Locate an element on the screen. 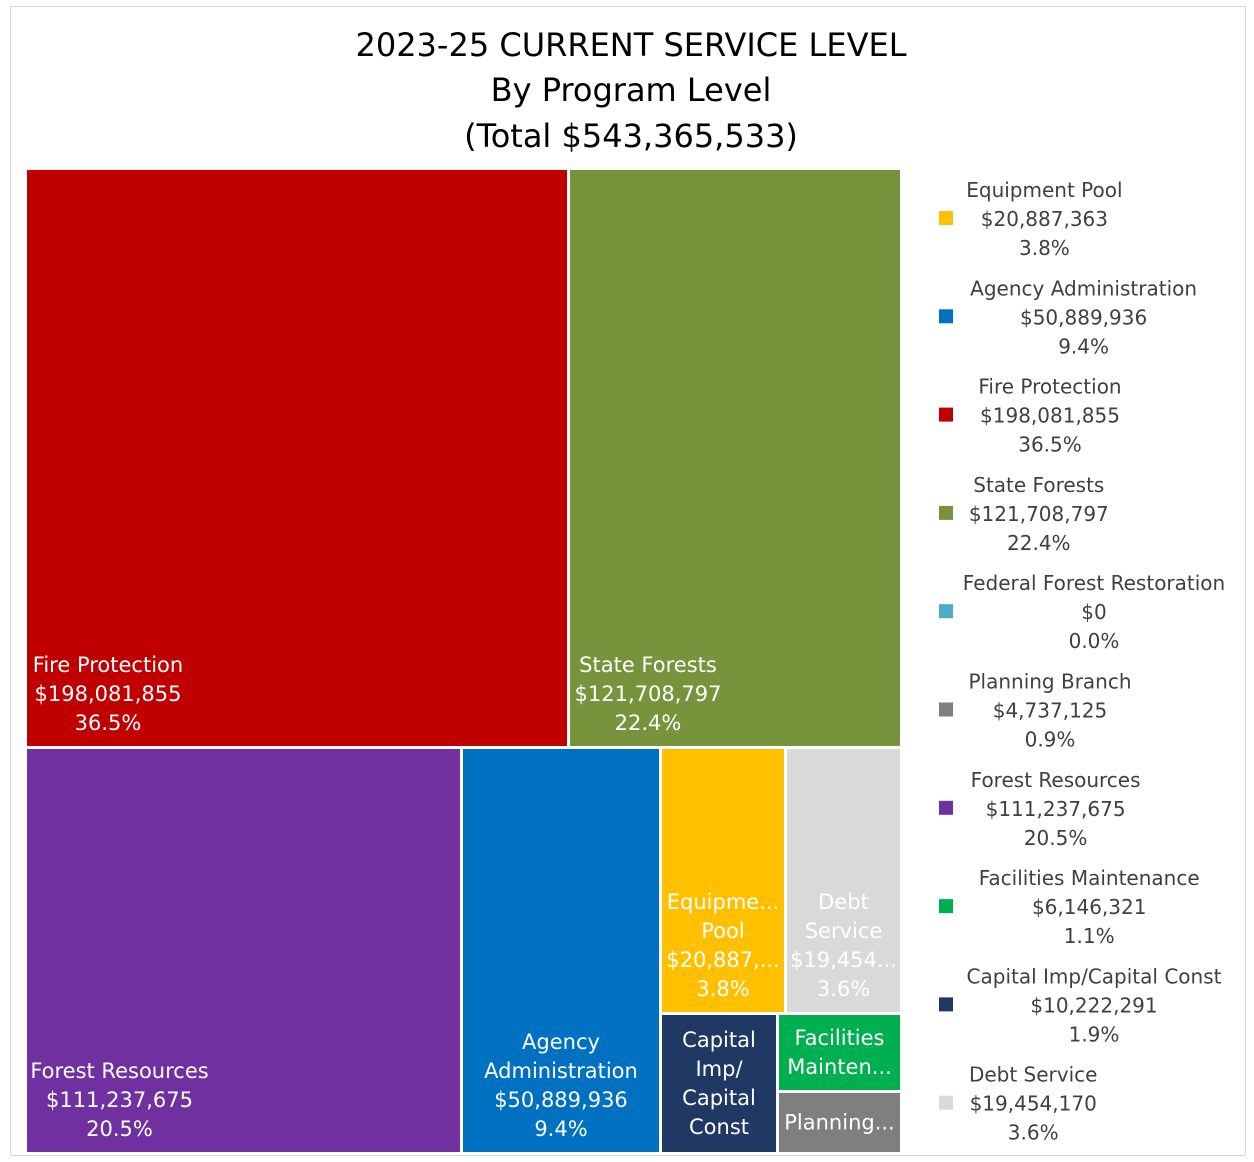  legend-label-agency-administration-2: 9.4% is located at coordinates (1083, 346).